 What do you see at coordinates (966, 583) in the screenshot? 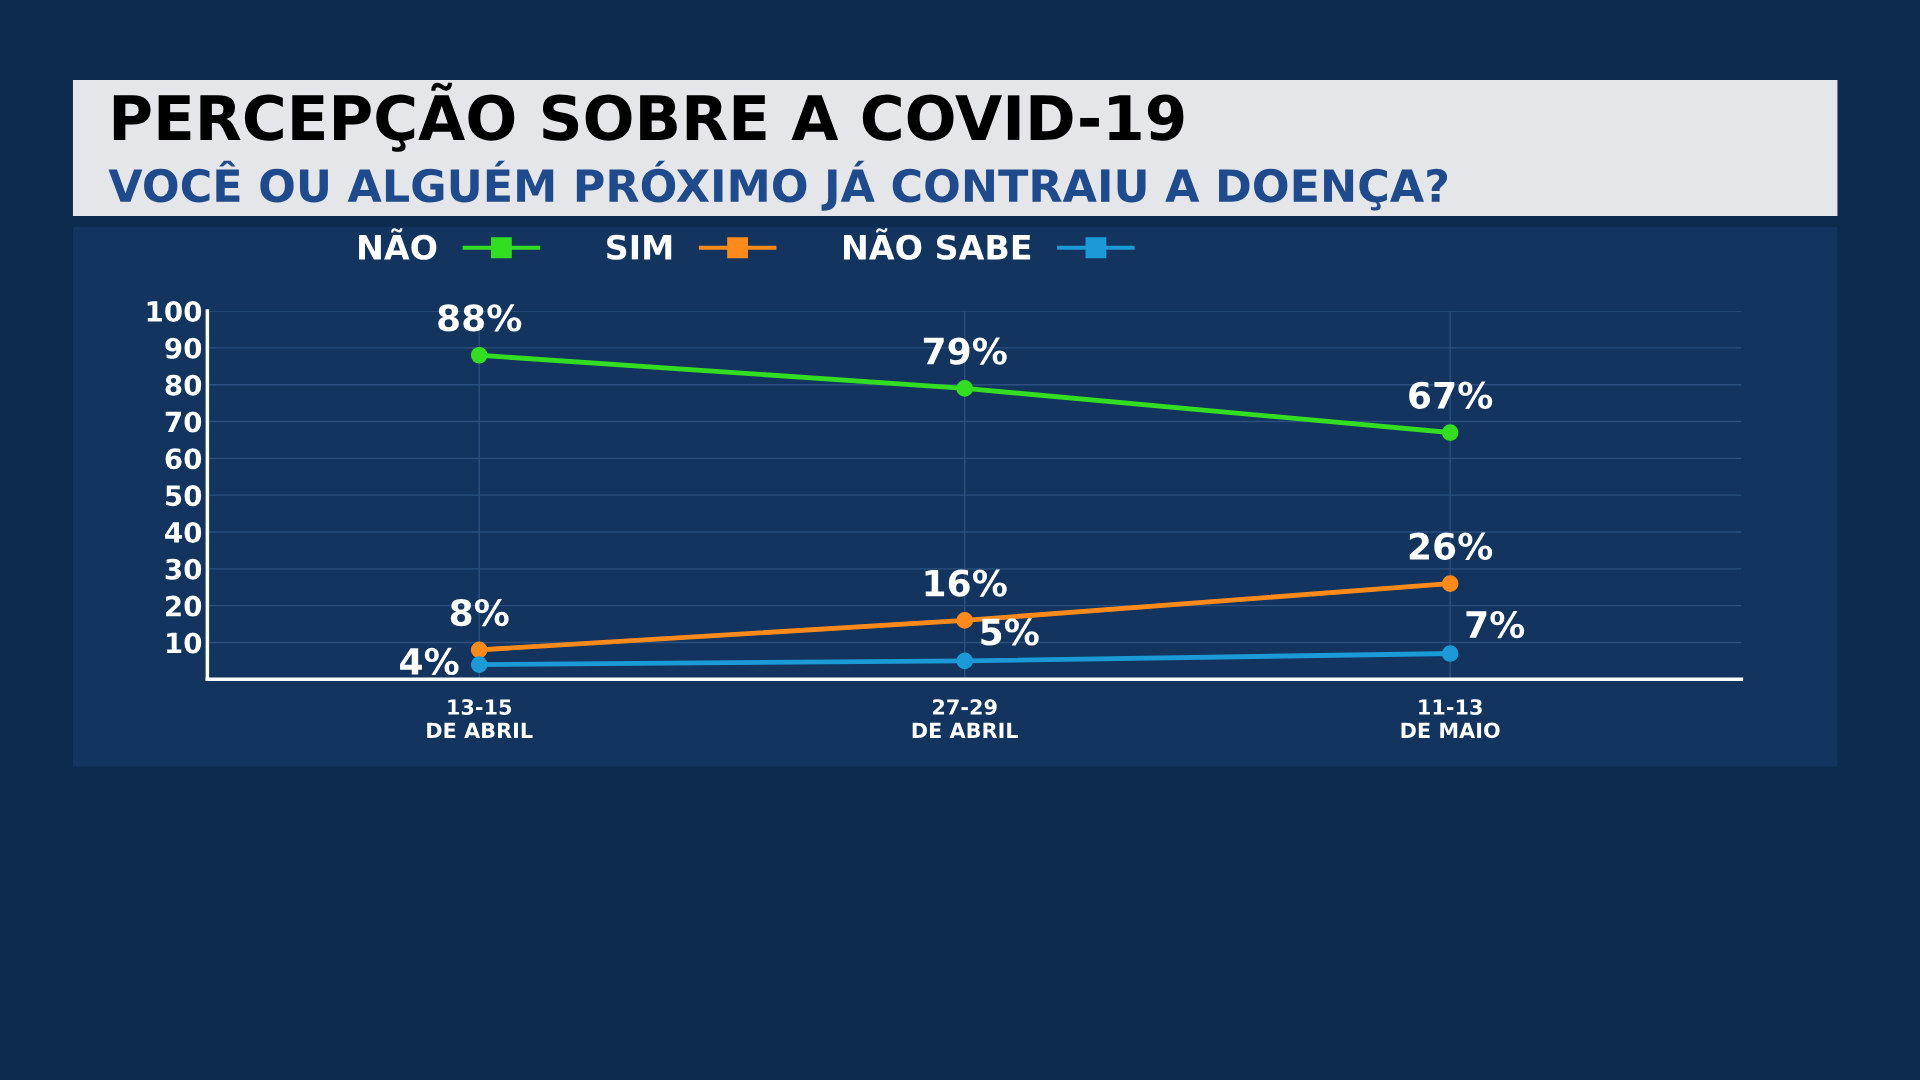
I see `data-label: 16%` at bounding box center [966, 583].